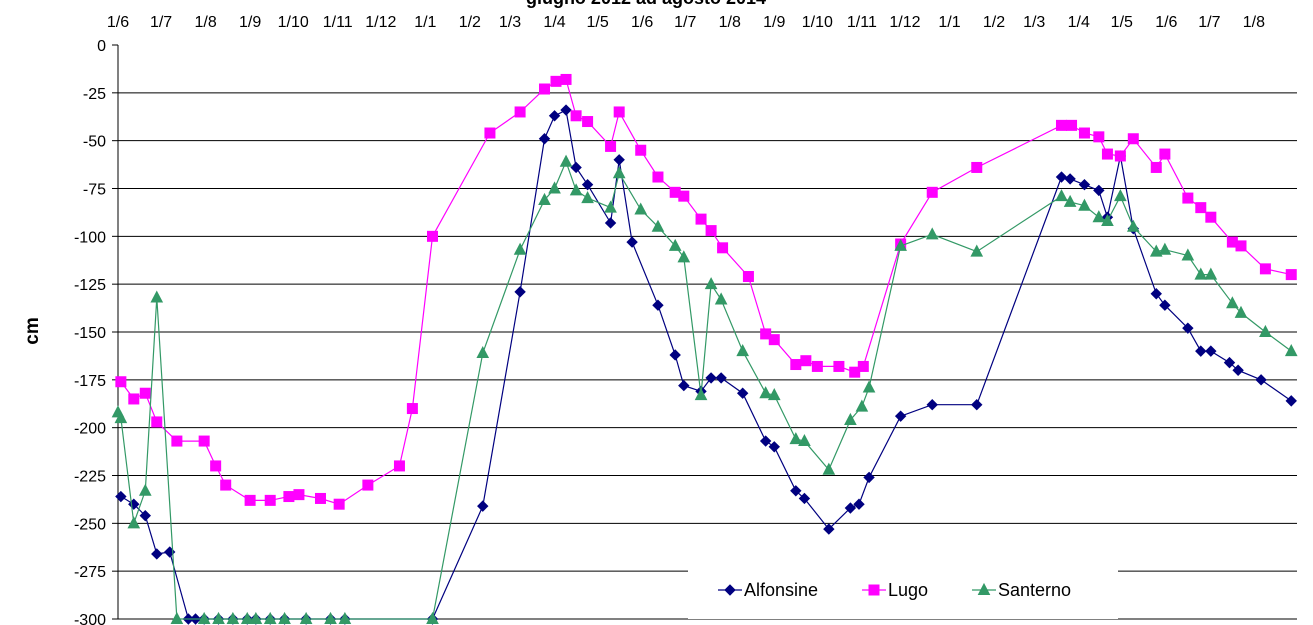  Describe the element at coordinates (90, 429) in the screenshot. I see `y-tick-label: -200` at that location.